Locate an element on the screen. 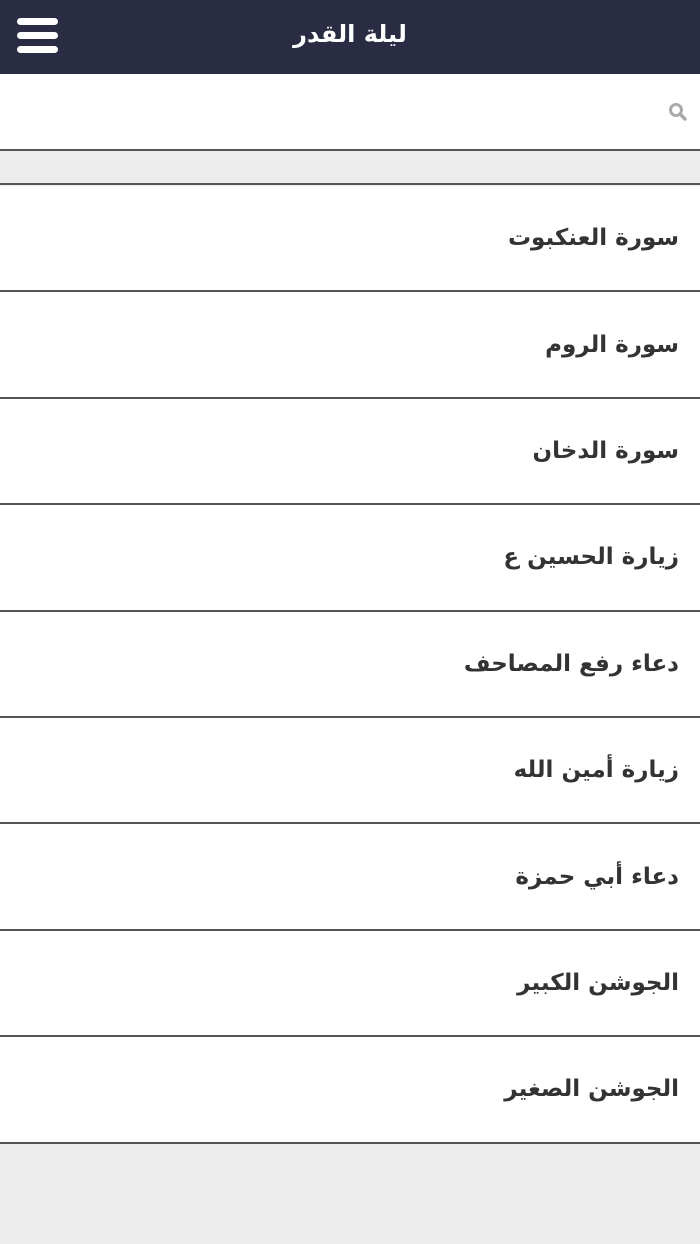 This screenshot has width=700, height=1244. list-item: سورة العنكبوت is located at coordinates (350, 239).